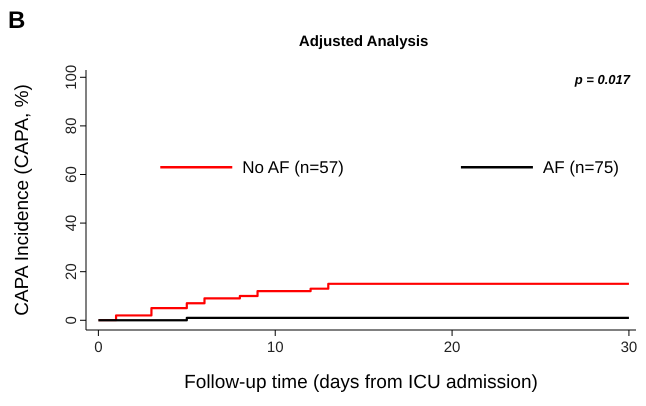 The image size is (646, 406). Describe the element at coordinates (452, 347) in the screenshot. I see `x-tick-label: 20` at that location.